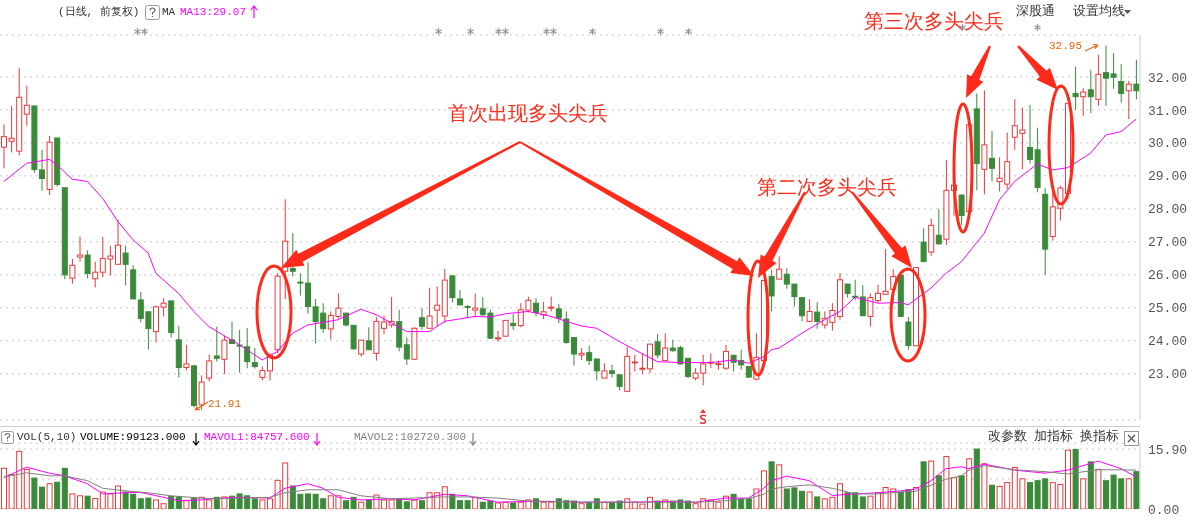 The width and height of the screenshot is (1202, 520). What do you see at coordinates (1168, 144) in the screenshot?
I see `y-tick-label: 30.00` at bounding box center [1168, 144].